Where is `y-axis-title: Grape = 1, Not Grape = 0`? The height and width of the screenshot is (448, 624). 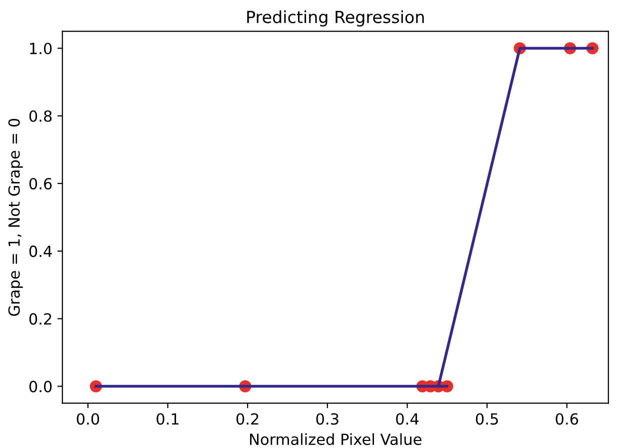
y-axis-title: Grape = 1, Not Grape = 0 is located at coordinates (15, 217).